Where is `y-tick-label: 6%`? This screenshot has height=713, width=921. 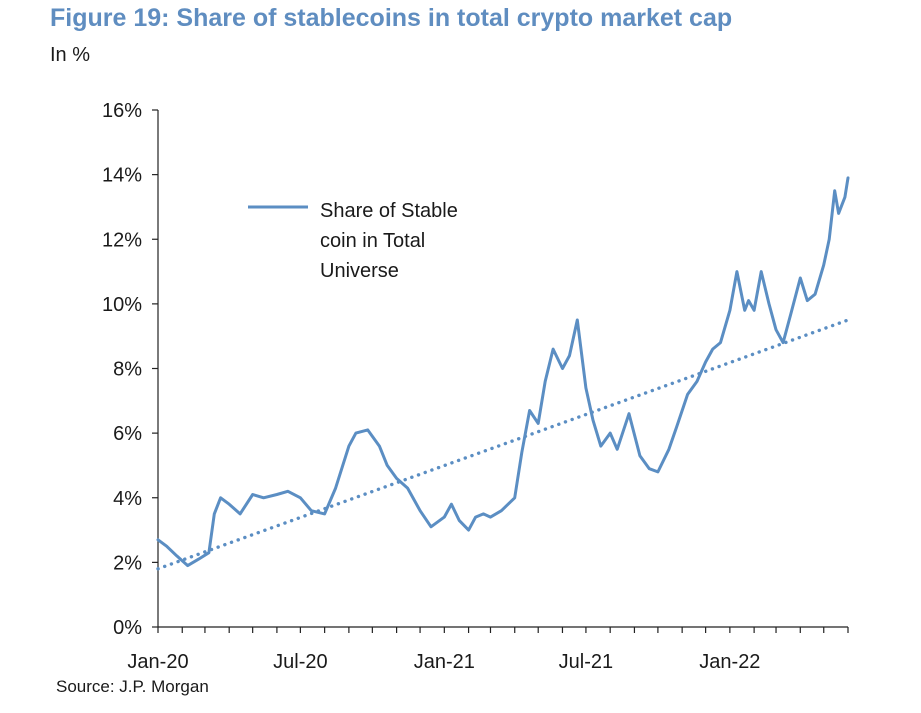
y-tick-label: 6% is located at coordinates (127, 434).